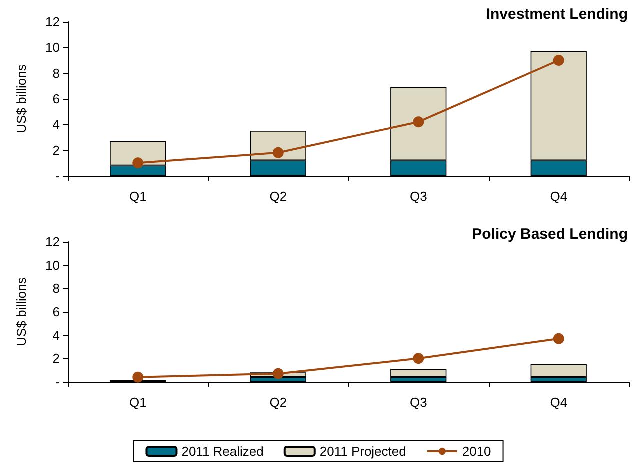 This screenshot has height=464, width=637. I want to click on chart-title: Policy Based Lending, so click(550, 234).